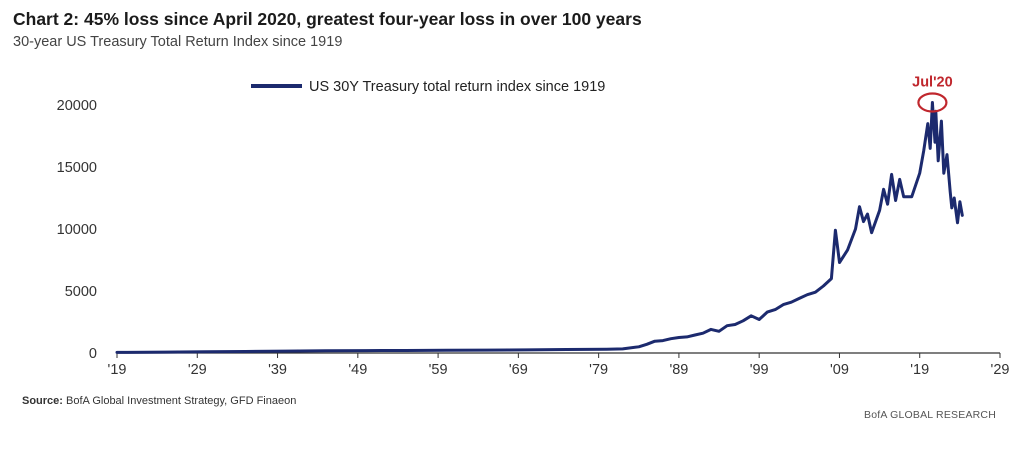 The width and height of the screenshot is (1024, 462). What do you see at coordinates (598, 370) in the screenshot?
I see `x-tick-label: '79` at bounding box center [598, 370].